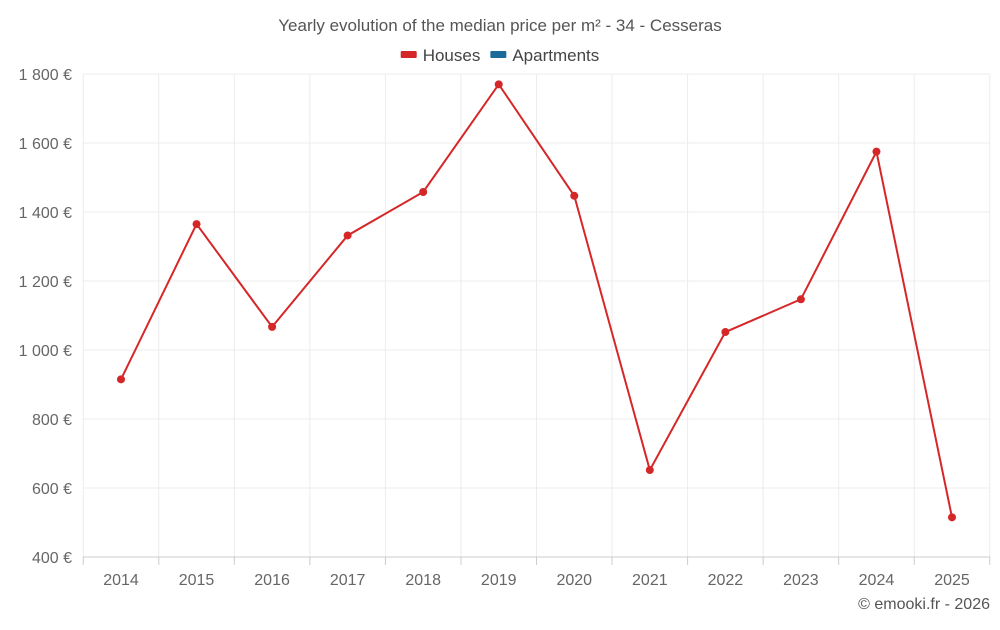  Describe the element at coordinates (45, 351) in the screenshot. I see `y-tick-label: 1 000 €` at that location.